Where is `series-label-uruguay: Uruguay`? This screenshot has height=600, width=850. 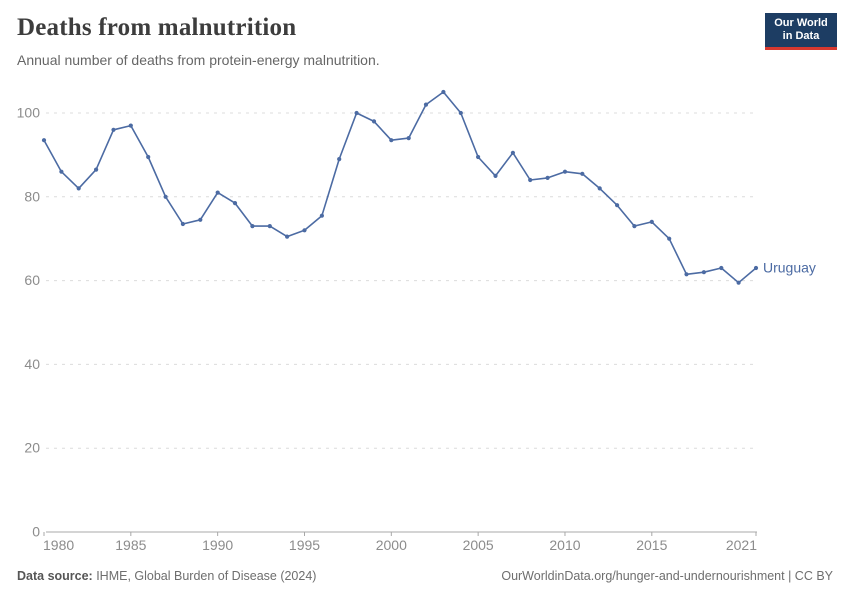
series-label-uruguay: Uruguay is located at coordinates (789, 268).